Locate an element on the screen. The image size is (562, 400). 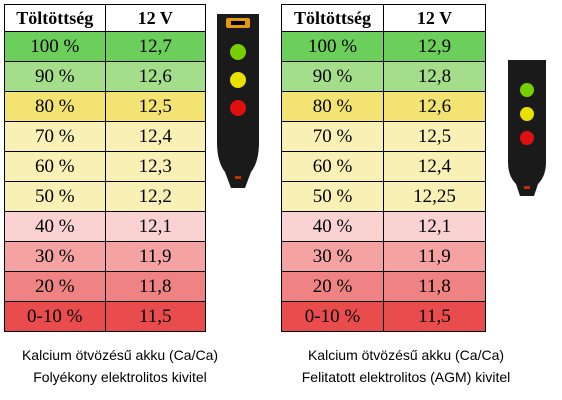
table-row: 80 % 12,5 is located at coordinates (105, 106).